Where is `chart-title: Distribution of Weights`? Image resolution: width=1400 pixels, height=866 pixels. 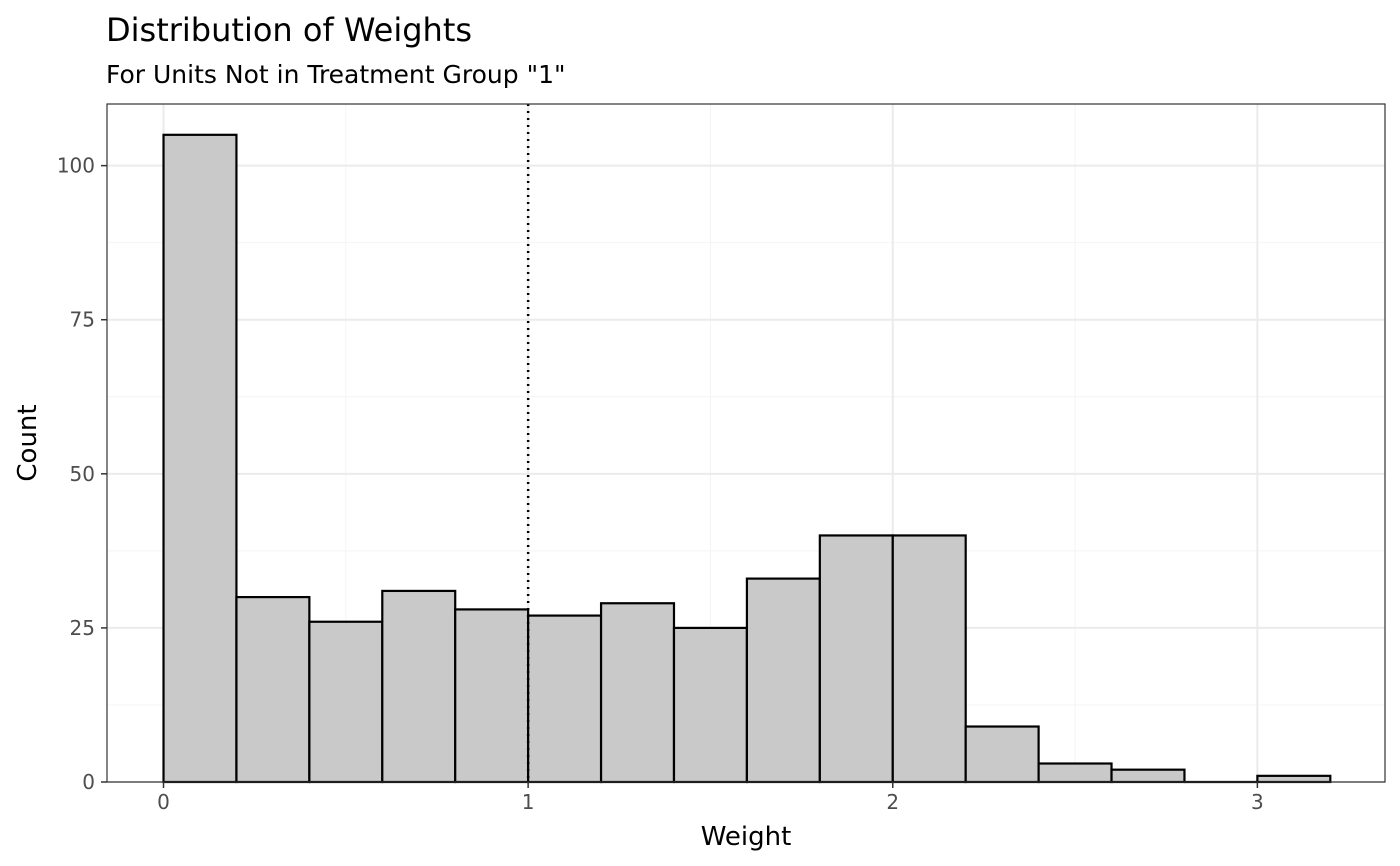 chart-title: Distribution of Weights is located at coordinates (289, 30).